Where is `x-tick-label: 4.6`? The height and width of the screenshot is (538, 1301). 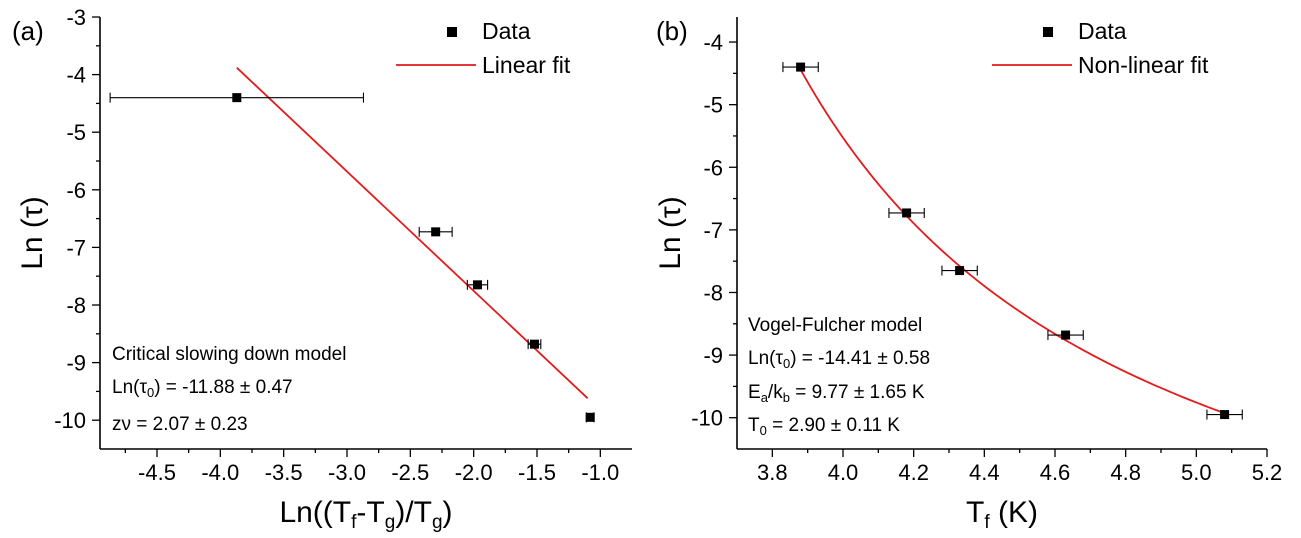
x-tick-label: 4.6 is located at coordinates (1055, 472).